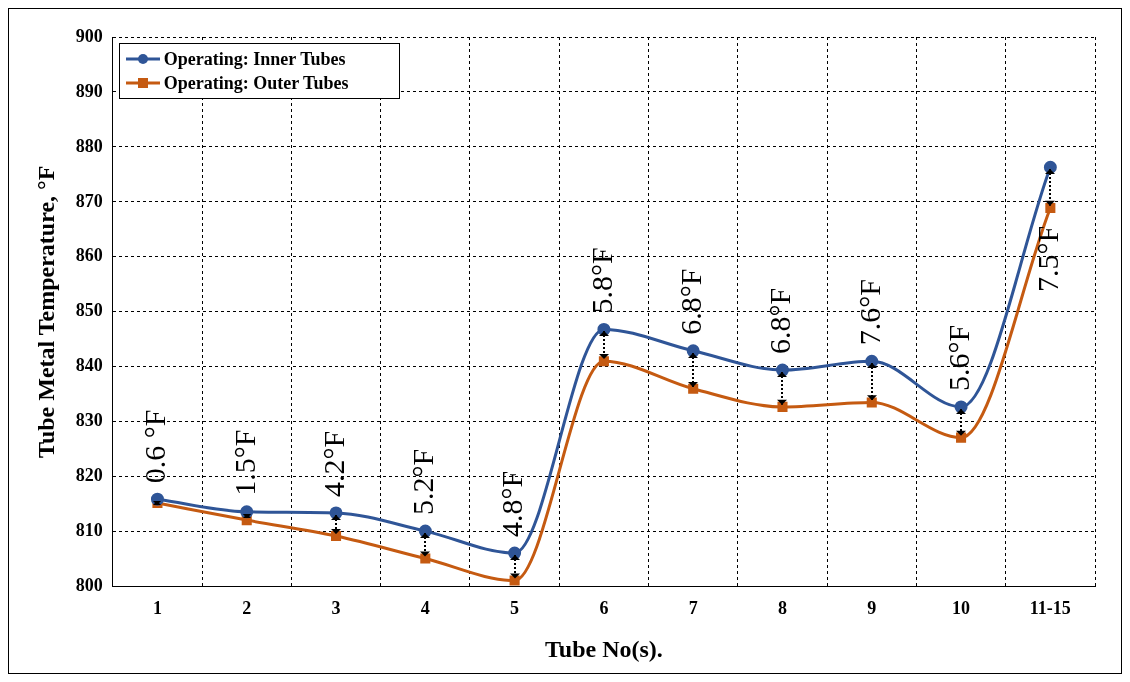 The image size is (1130, 682). What do you see at coordinates (604, 608) in the screenshot?
I see `x-tick-label: 6` at bounding box center [604, 608].